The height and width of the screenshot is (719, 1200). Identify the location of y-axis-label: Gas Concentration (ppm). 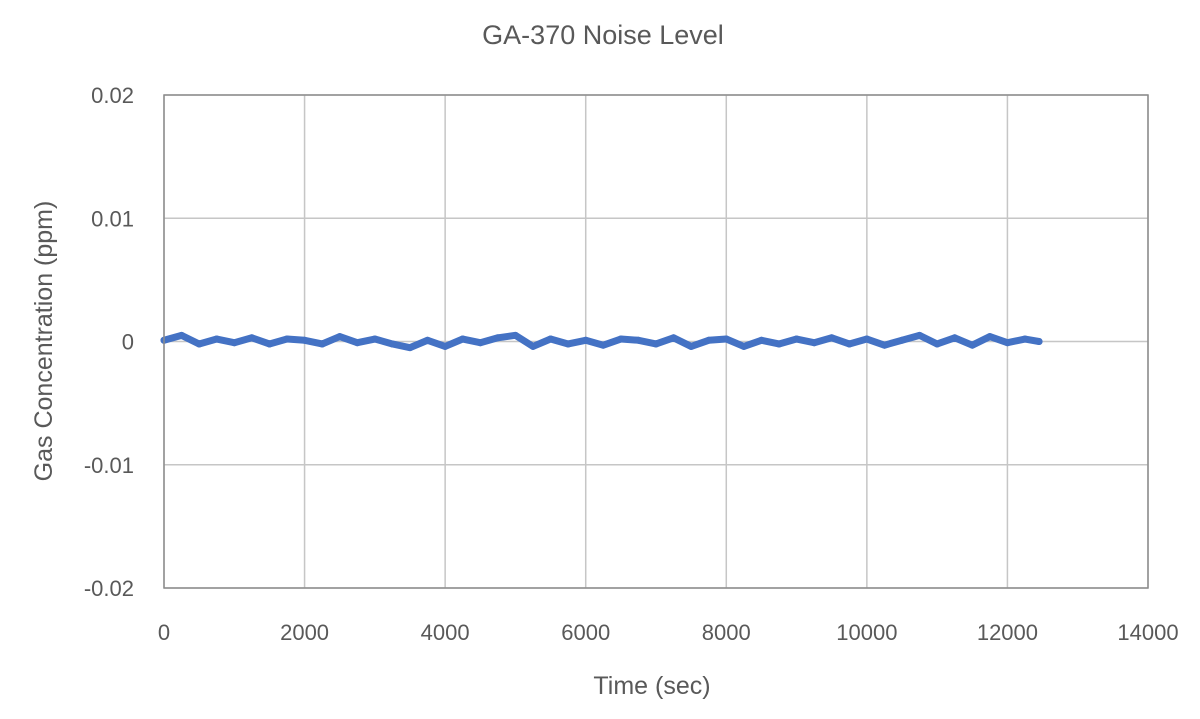
(44, 341).